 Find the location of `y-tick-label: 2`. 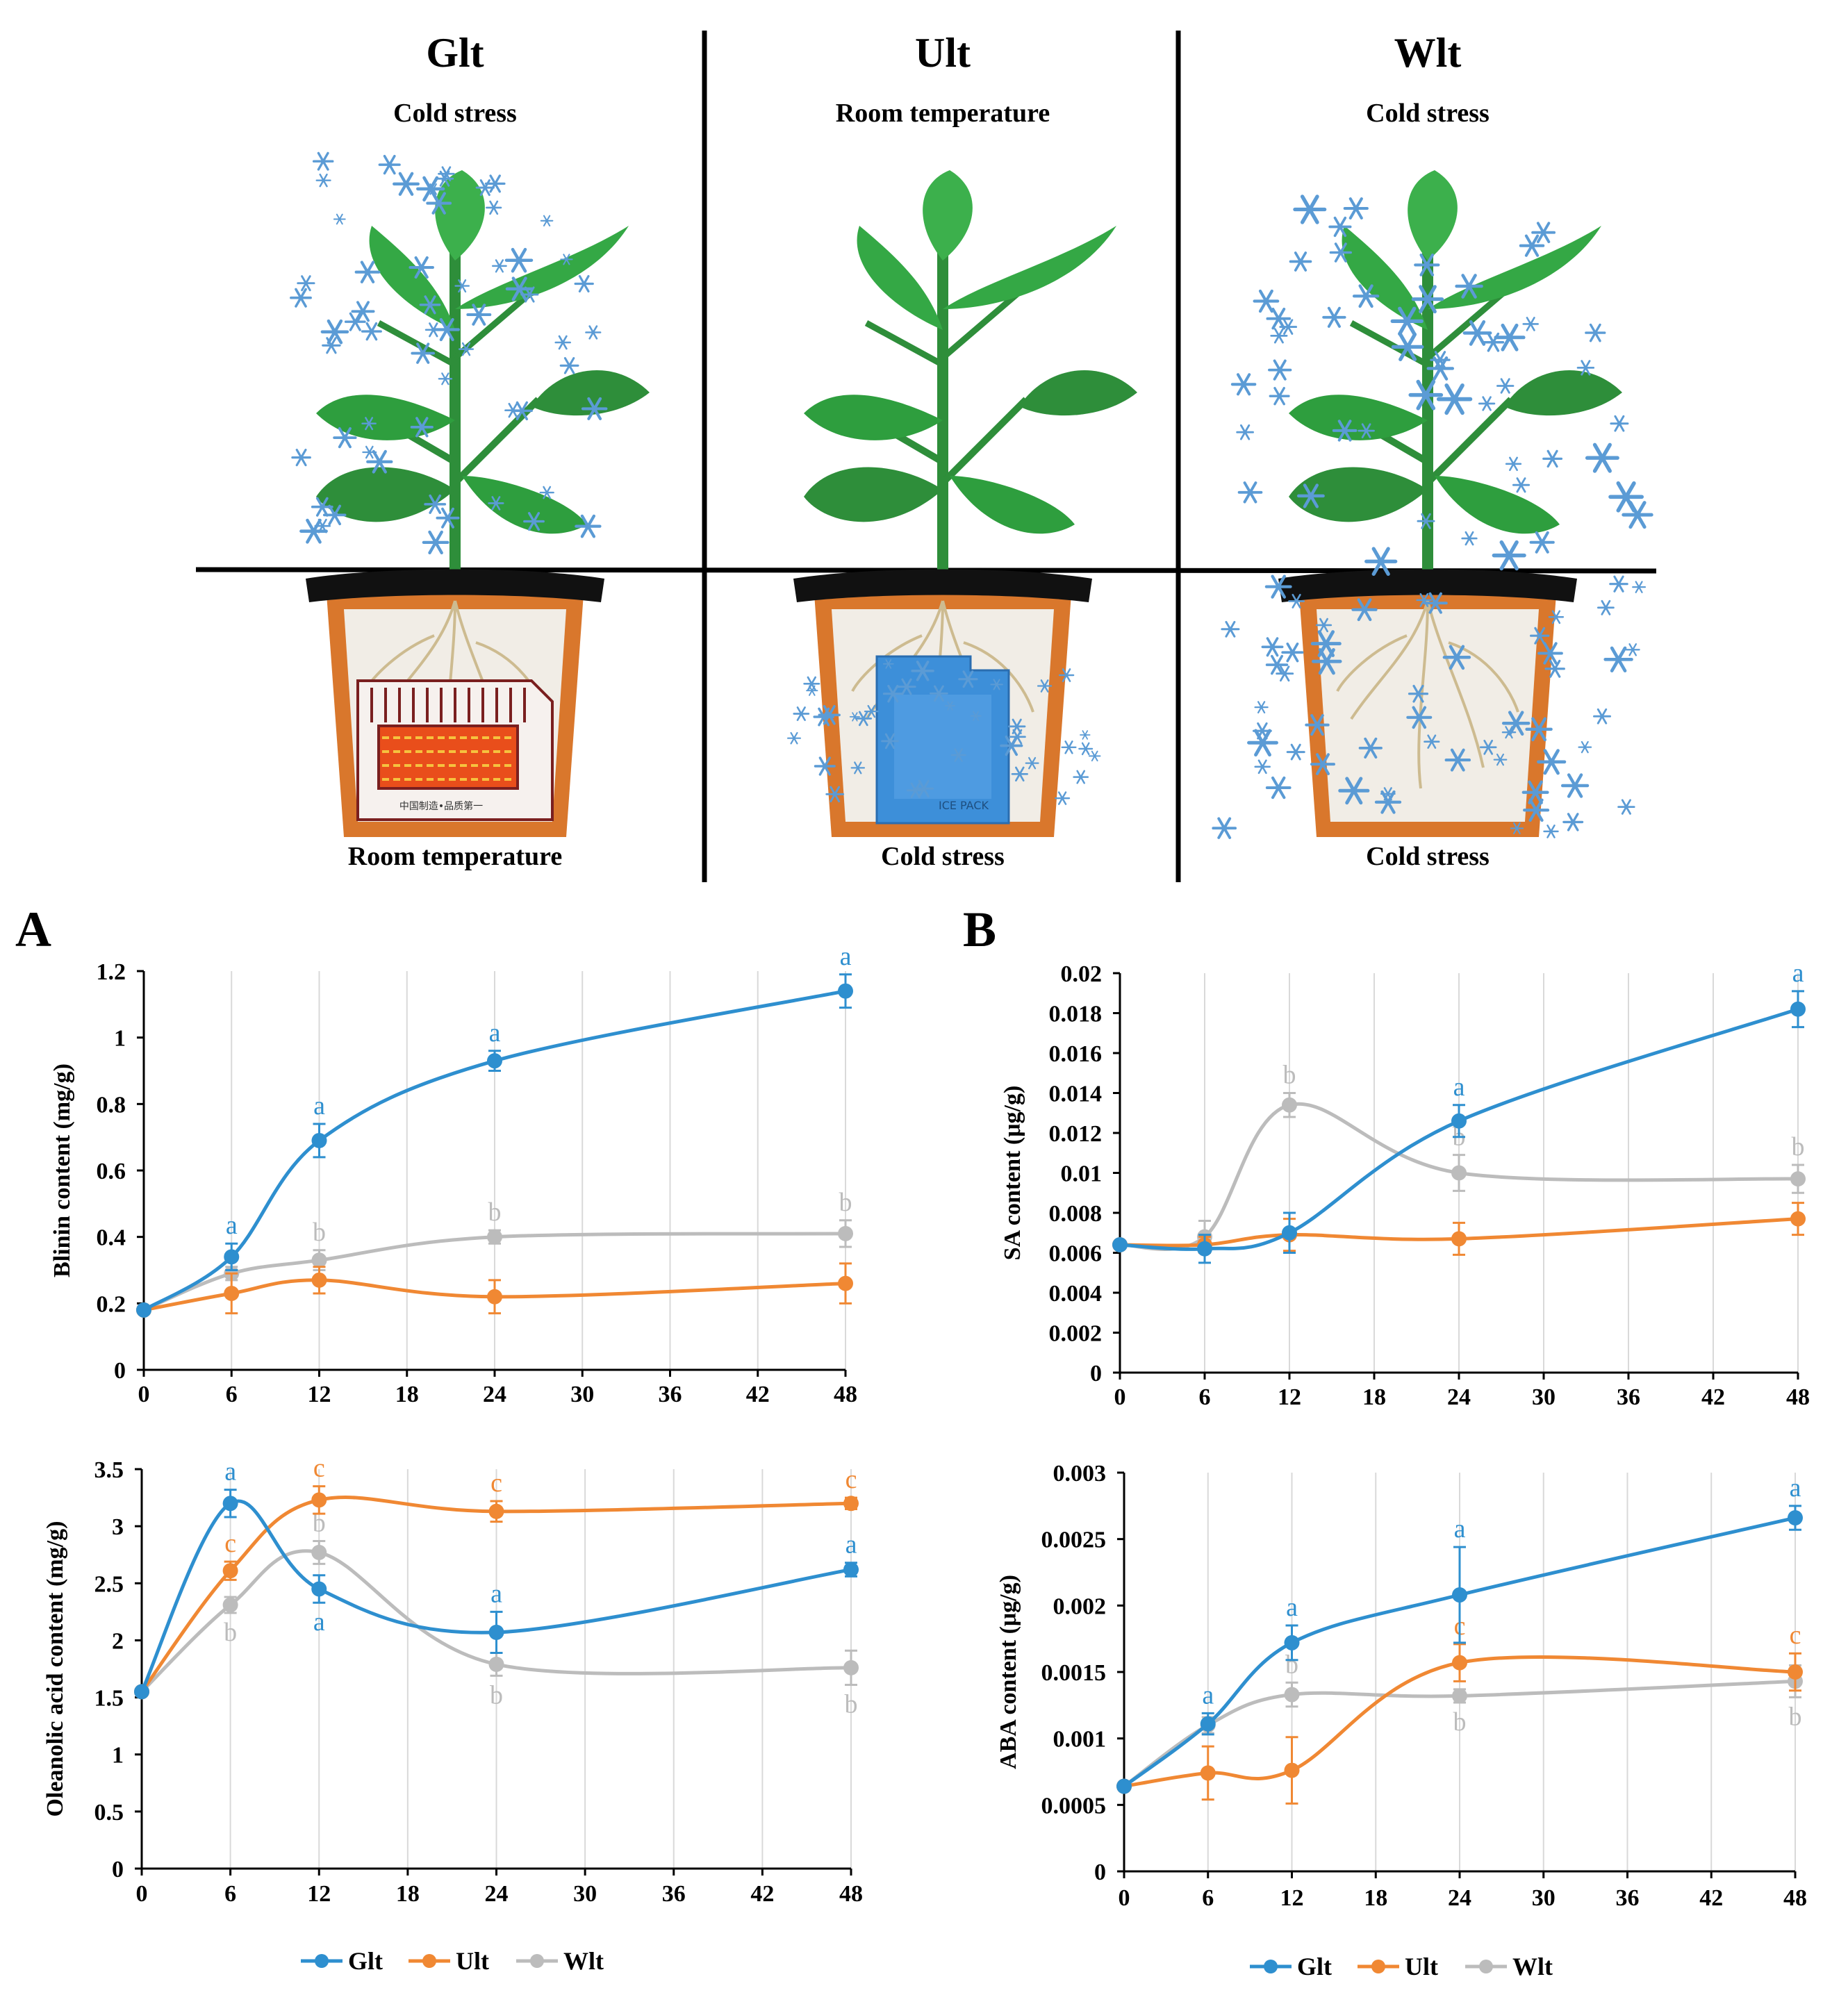

y-tick-label: 2 is located at coordinates (118, 1641).